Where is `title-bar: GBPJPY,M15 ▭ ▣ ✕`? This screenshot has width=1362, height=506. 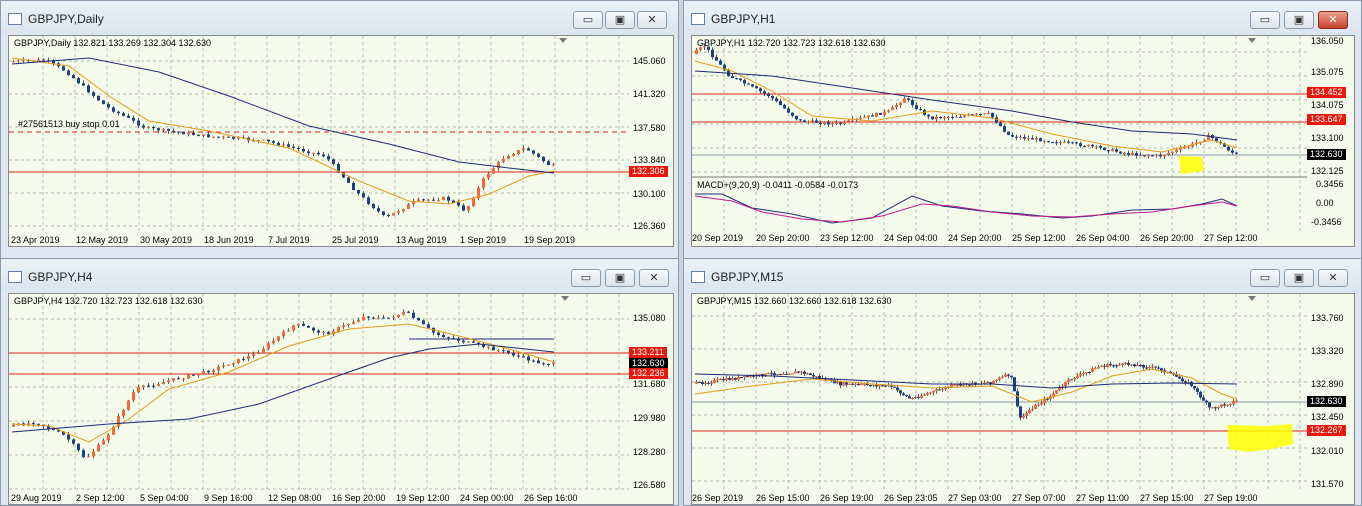
title-bar: GBPJPY,M15 ▭ ▣ ✕ is located at coordinates (1022, 275).